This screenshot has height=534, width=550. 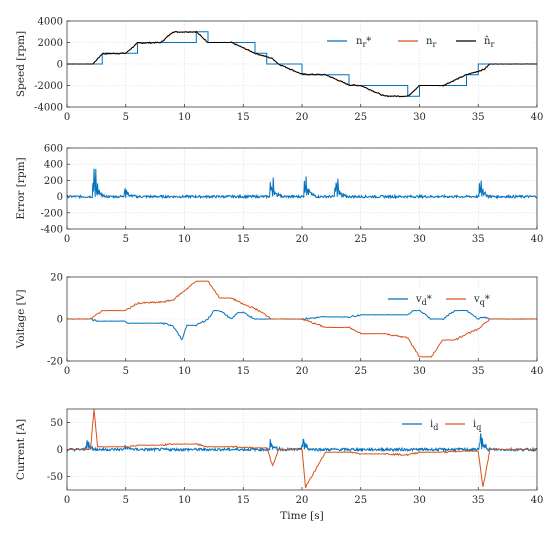 I want to click on y-tick-label: 20, so click(x=56, y=278).